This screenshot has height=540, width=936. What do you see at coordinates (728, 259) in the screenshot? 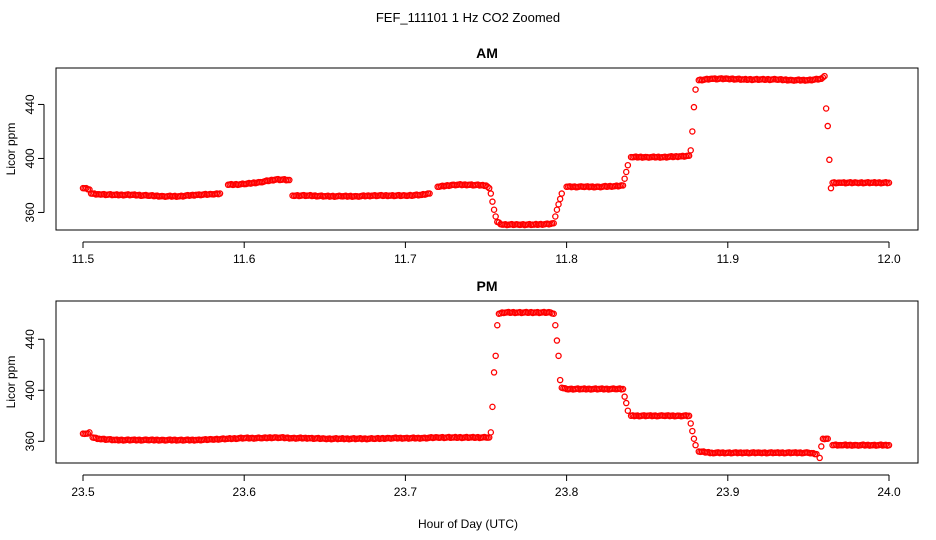
I see `am-x-tick-label: 11.9` at bounding box center [728, 259].